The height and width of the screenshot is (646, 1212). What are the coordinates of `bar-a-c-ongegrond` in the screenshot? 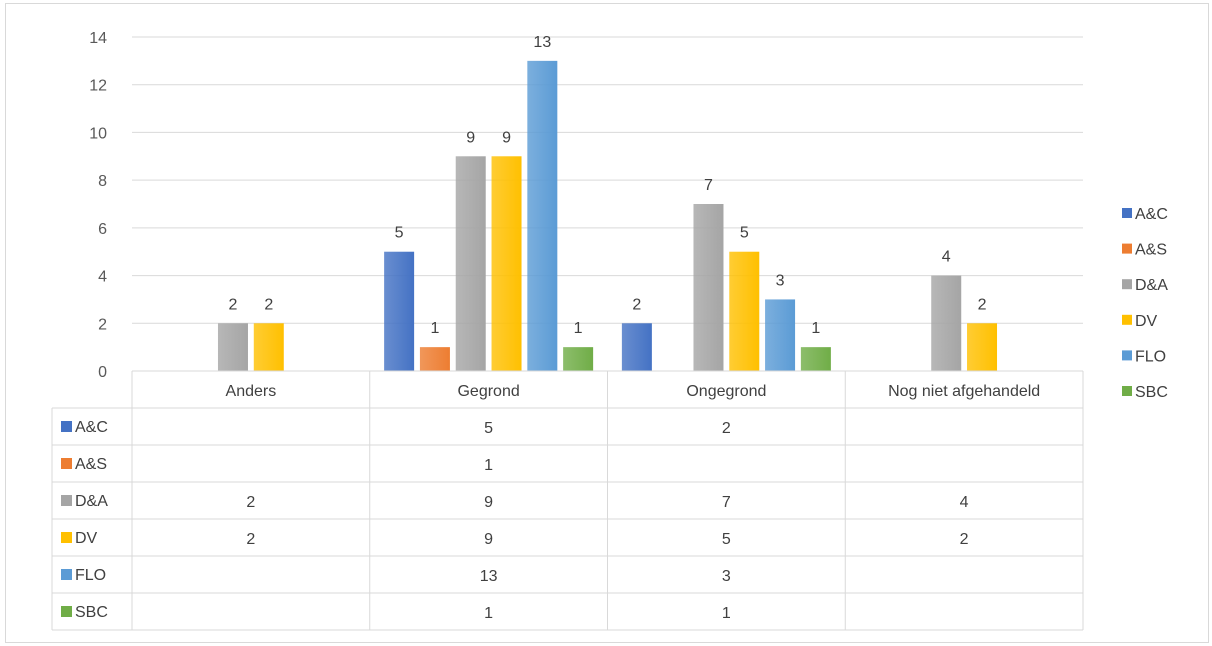 It's located at (636, 347).